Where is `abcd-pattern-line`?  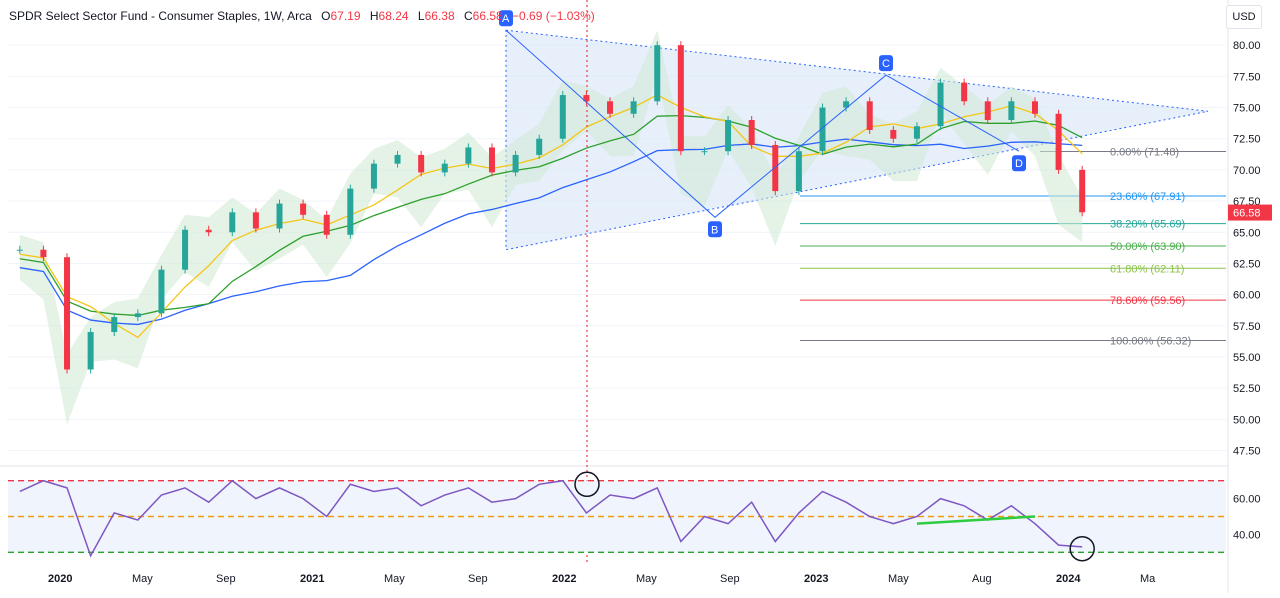 abcd-pattern-line is located at coordinates (762, 123).